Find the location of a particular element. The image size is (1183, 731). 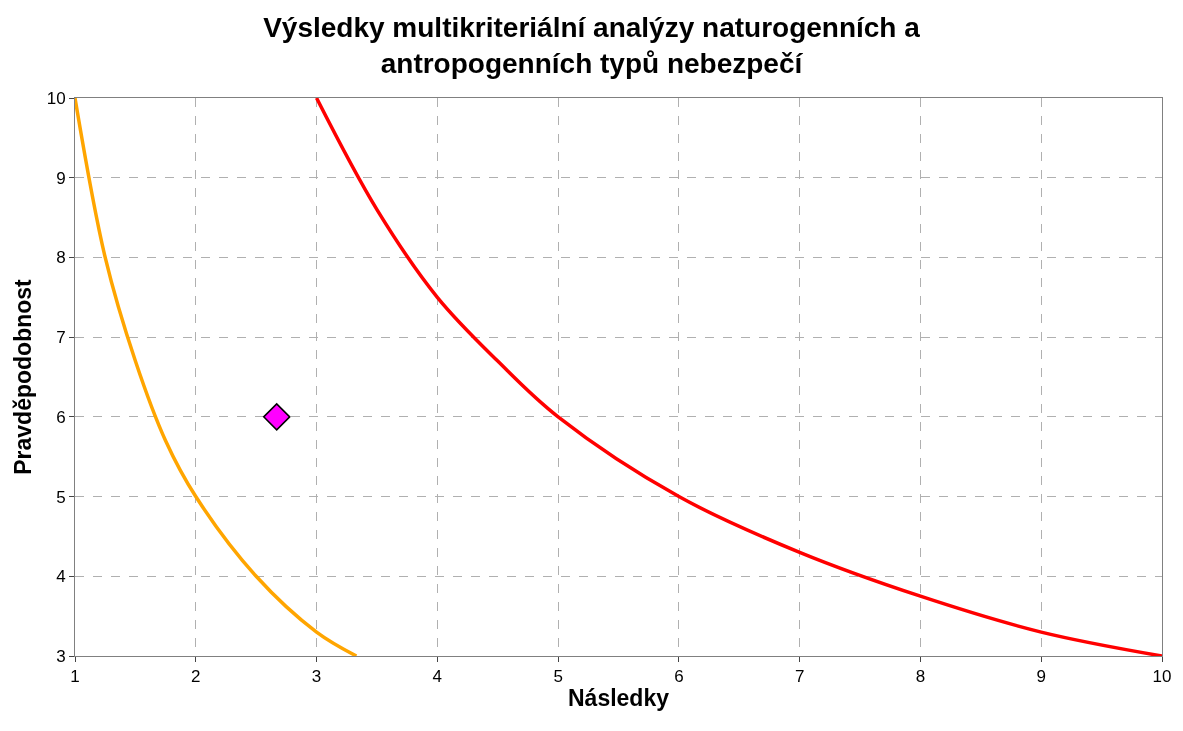

chart-title: Výsledky multikriteriální analýzy naturogenních a antropogenních typů nebezpečí is located at coordinates (592, 45).